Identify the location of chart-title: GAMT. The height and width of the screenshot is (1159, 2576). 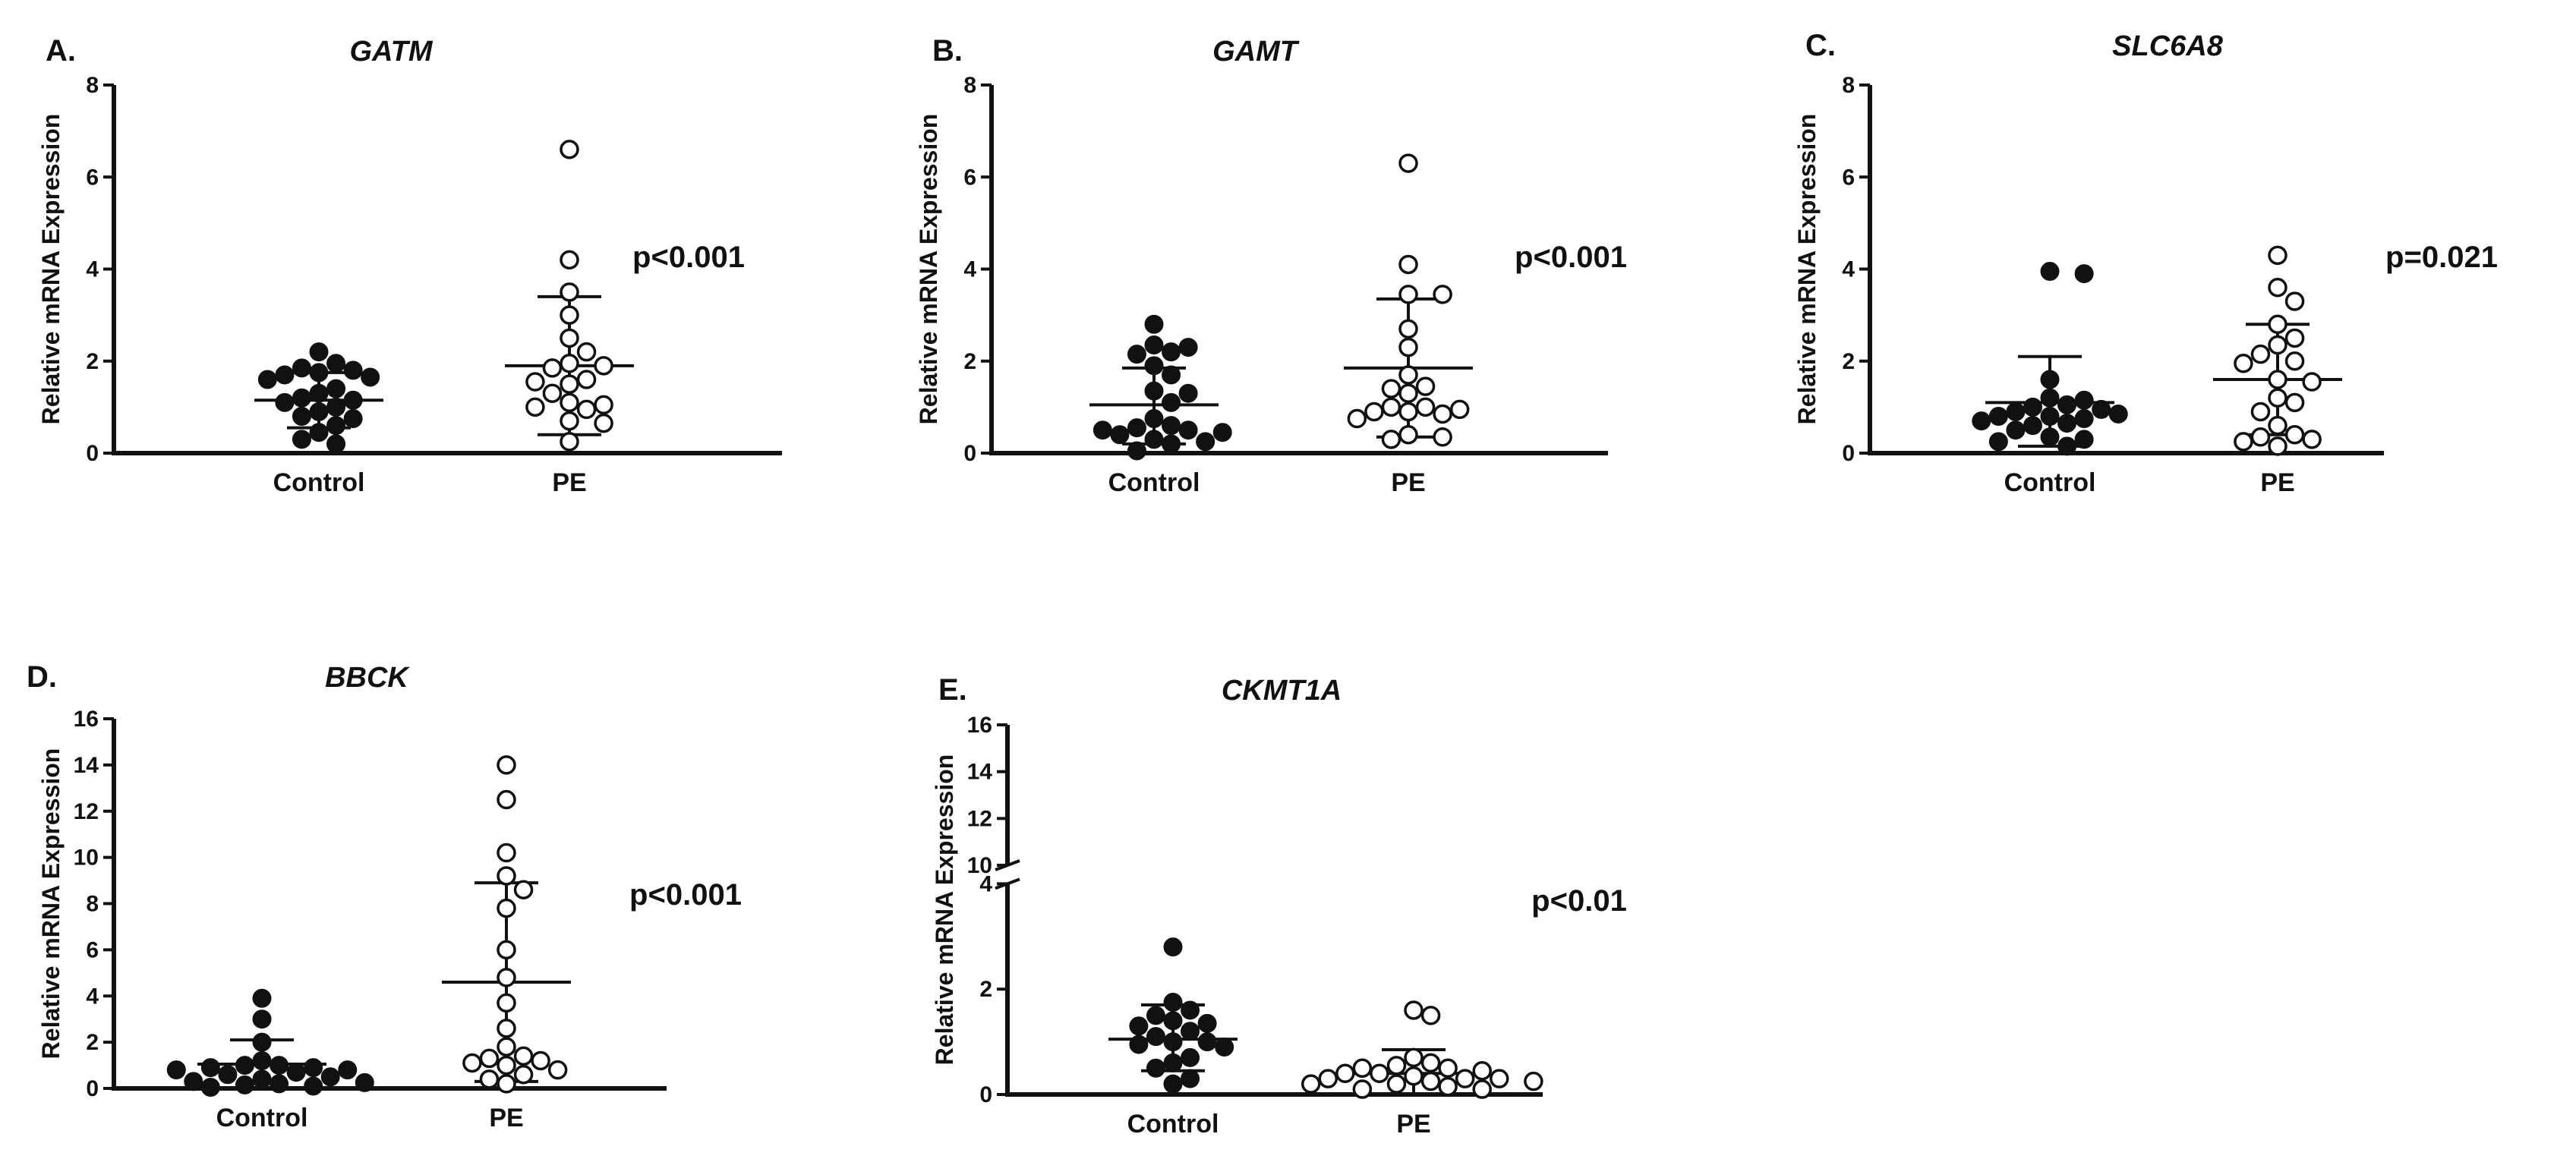
(1256, 52).